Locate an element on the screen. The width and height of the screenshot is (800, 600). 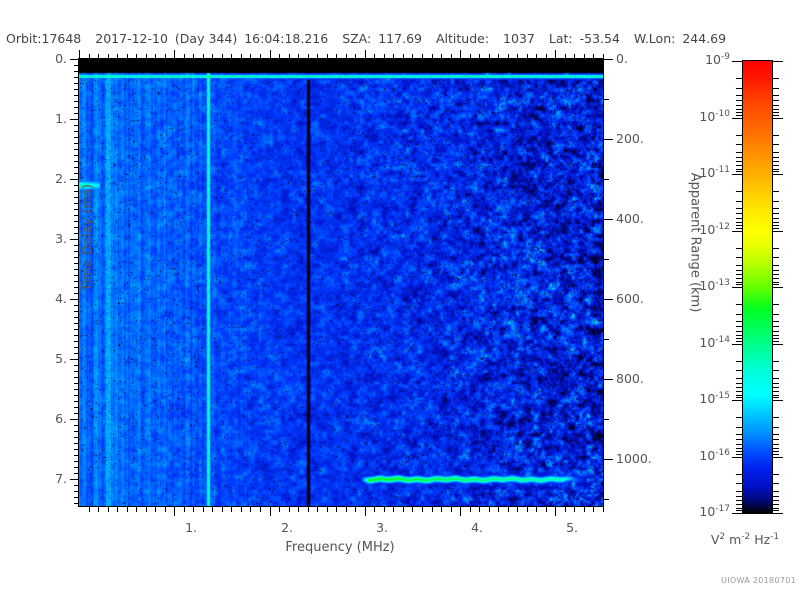
x-tick-label-2: 3. is located at coordinates (382, 527).